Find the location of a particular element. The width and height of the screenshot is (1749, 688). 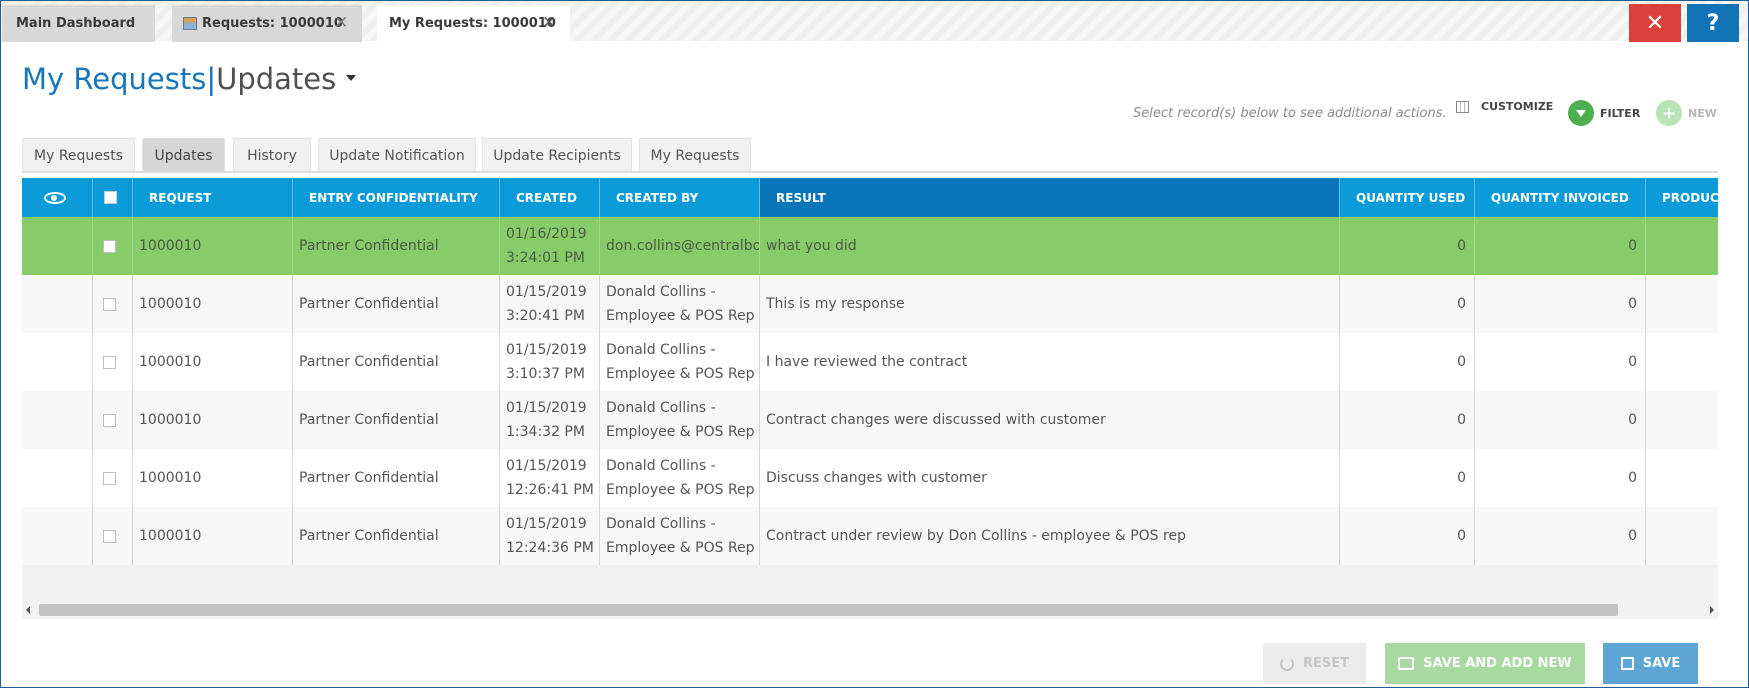

cell-created-by: don.collins@centralbos.c is located at coordinates (680, 246).